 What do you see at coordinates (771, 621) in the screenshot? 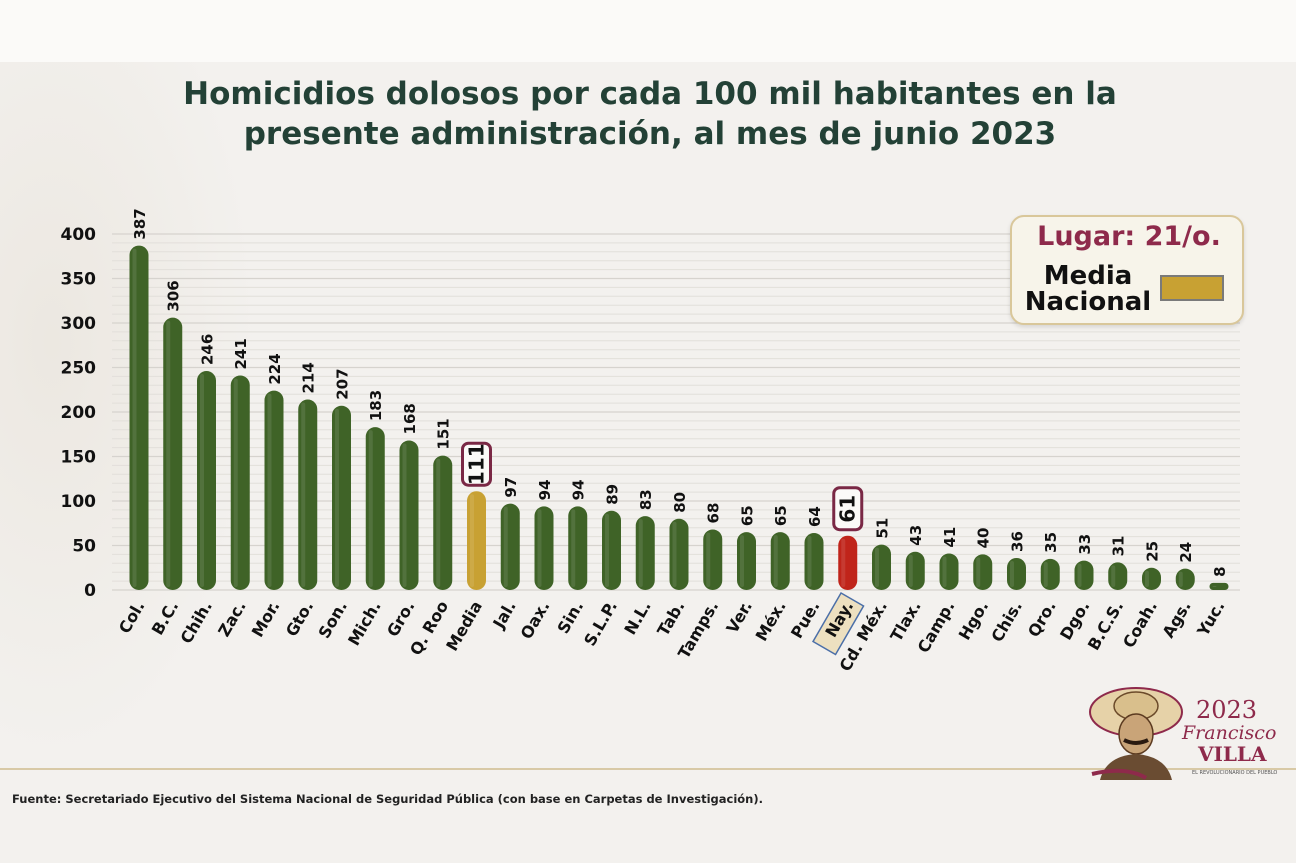
I see `category-label: Méx.` at bounding box center [771, 621].